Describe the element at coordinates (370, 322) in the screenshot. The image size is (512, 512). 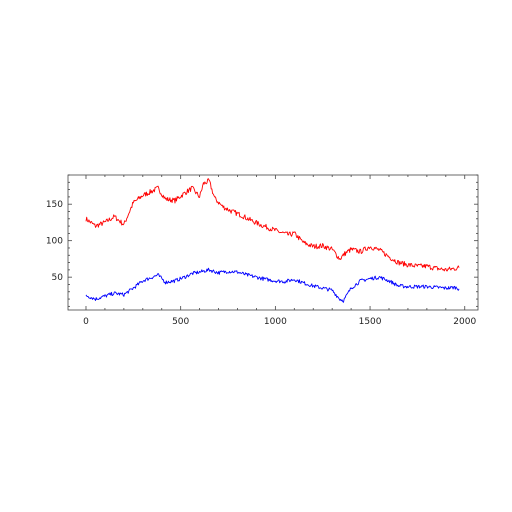
I see `x-tick-label: 1500` at that location.